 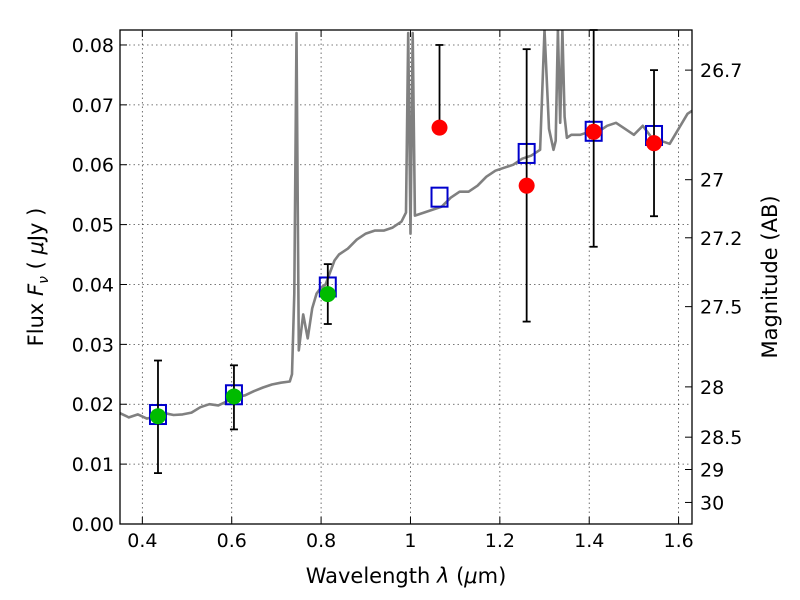 What do you see at coordinates (589, 541) in the screenshot?
I see `x-tick-label: 1.4` at bounding box center [589, 541].